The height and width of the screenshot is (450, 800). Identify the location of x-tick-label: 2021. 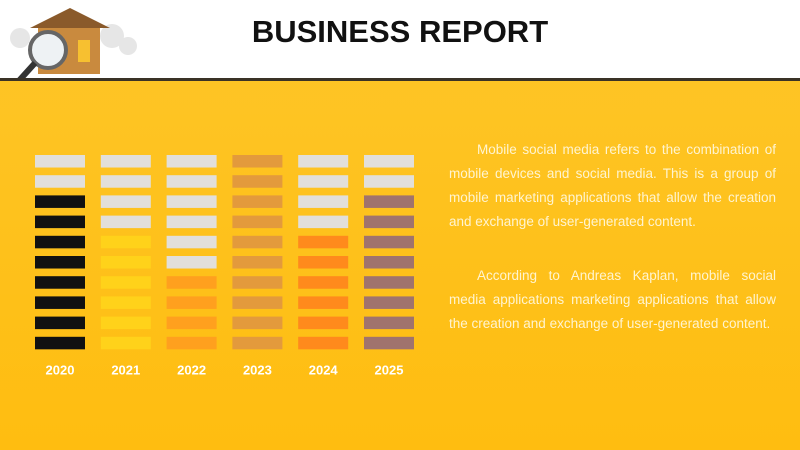
(125, 369).